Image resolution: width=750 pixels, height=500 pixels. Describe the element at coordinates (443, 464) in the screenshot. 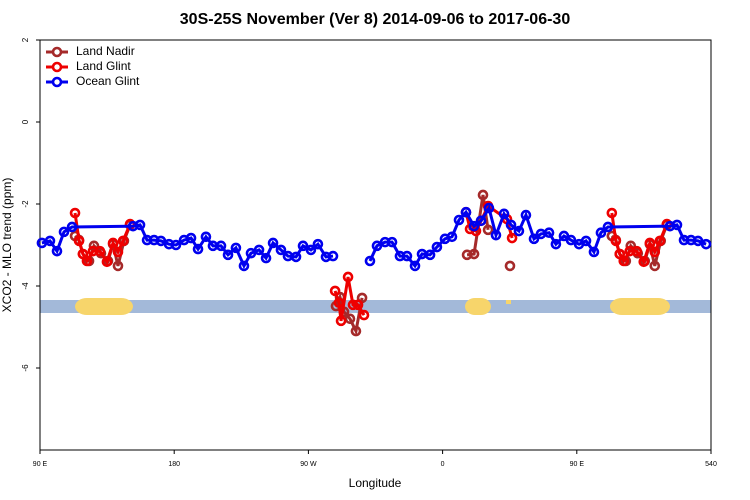

I see `x-tick-label: 0` at that location.